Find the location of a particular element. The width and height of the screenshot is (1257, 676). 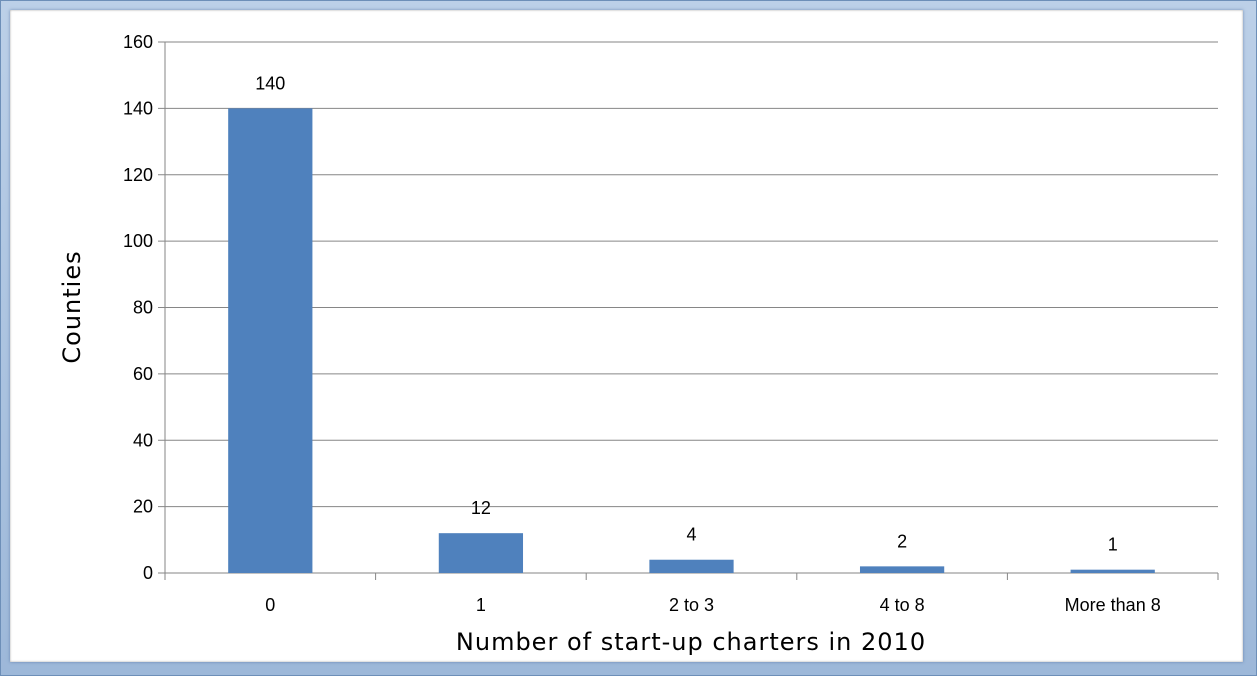

data-label: 140 is located at coordinates (270, 83).